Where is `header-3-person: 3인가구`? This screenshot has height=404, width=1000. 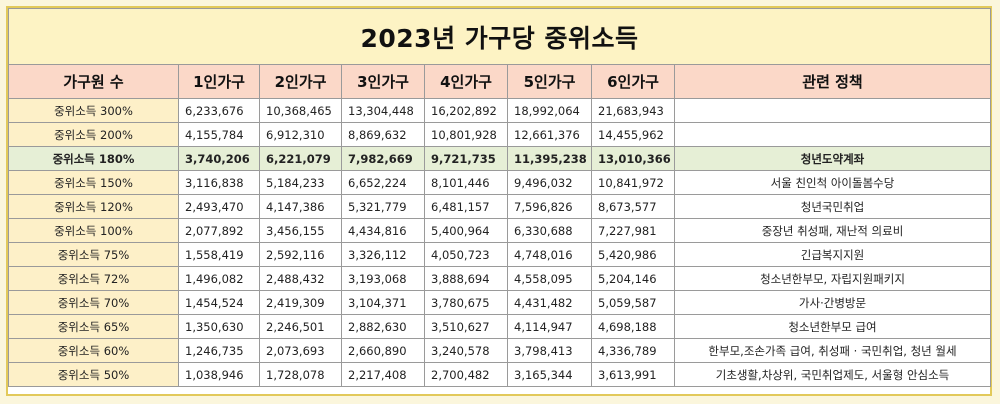 header-3-person: 3인가구 is located at coordinates (383, 81).